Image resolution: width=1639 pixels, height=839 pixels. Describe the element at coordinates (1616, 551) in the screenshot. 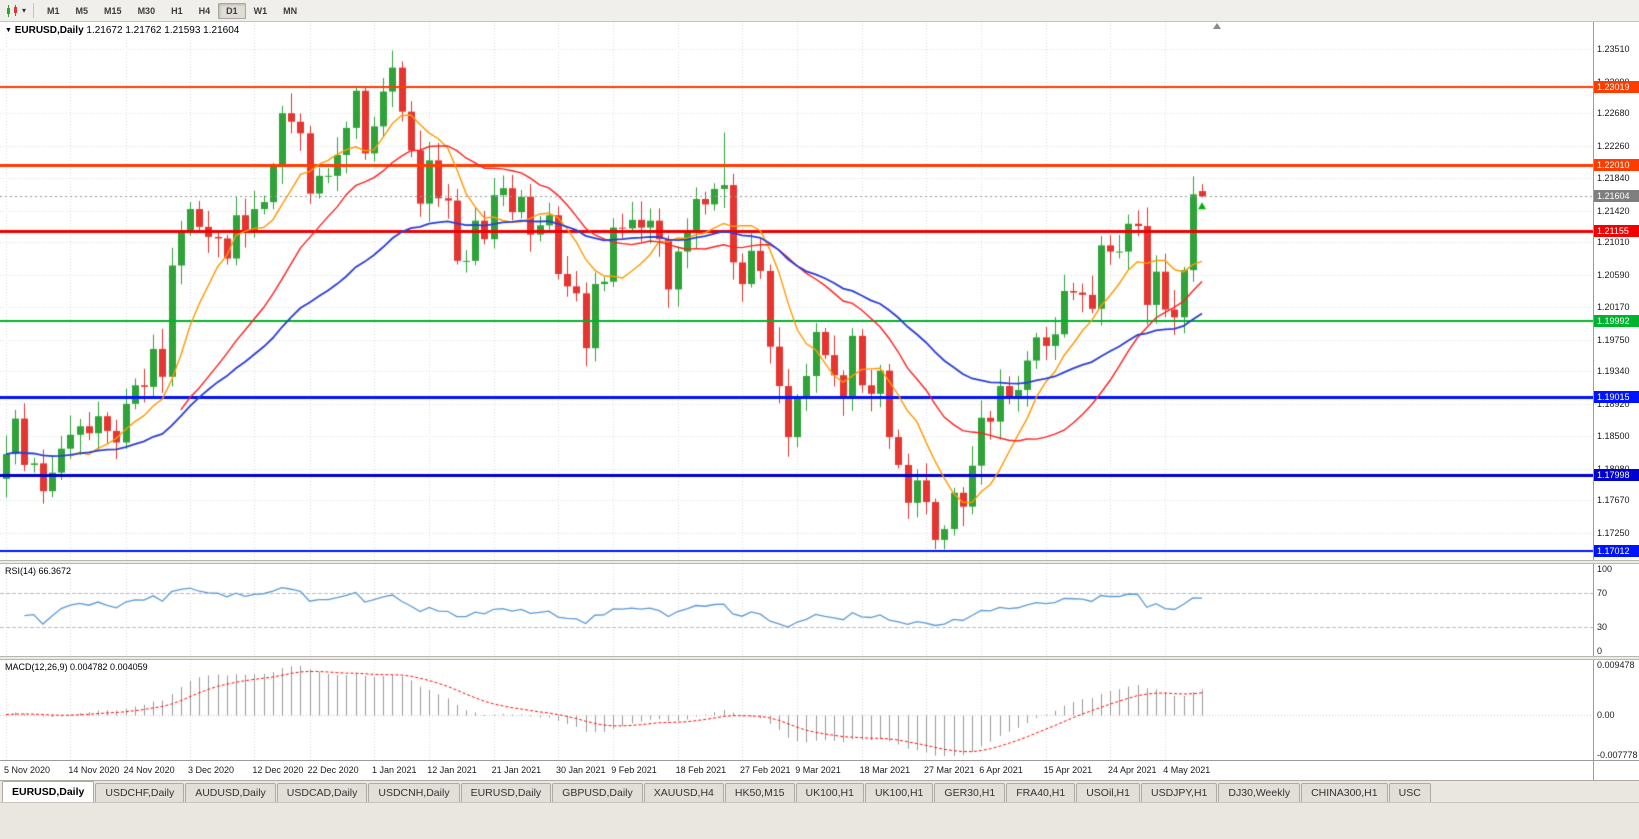

I see `price-line-label: 1.17012` at that location.